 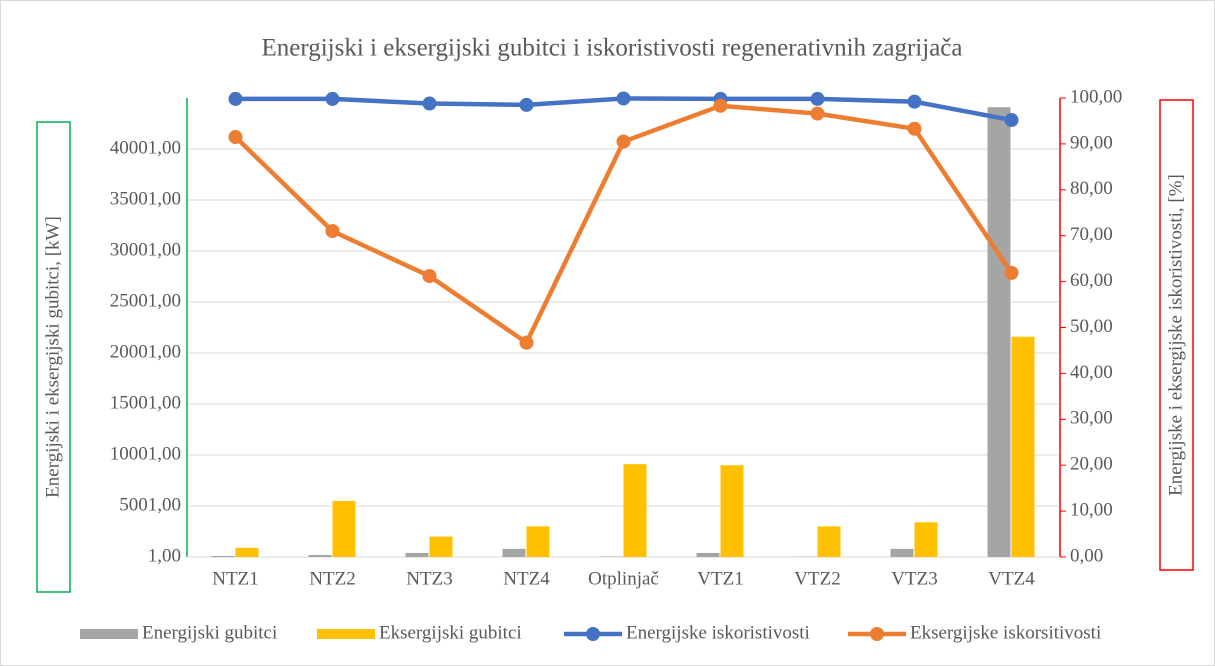 I want to click on y-tick-label: 30001,00, so click(x=145, y=249).